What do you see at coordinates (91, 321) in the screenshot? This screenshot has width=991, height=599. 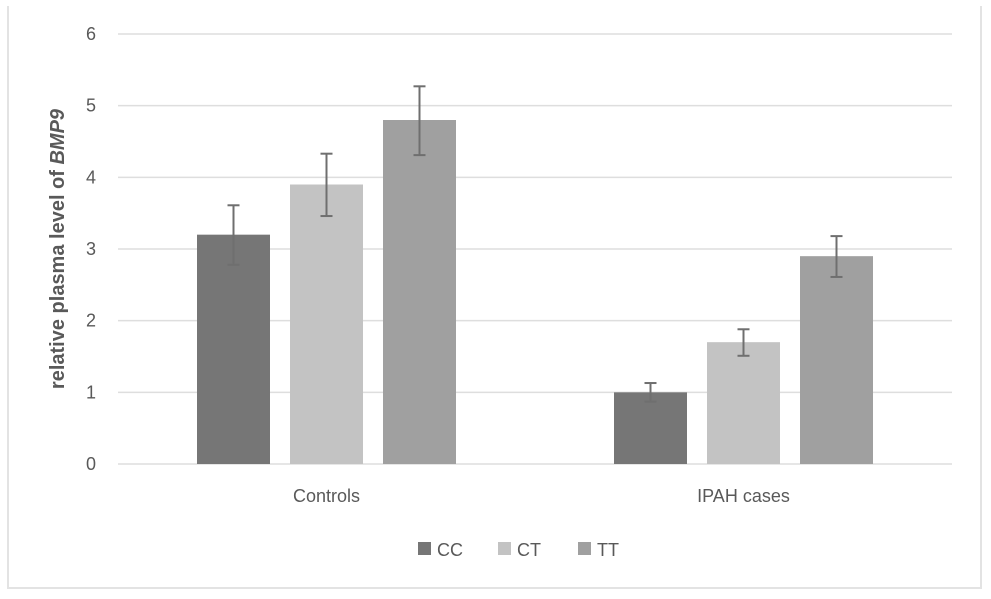 I see `y-tick-label: 2` at bounding box center [91, 321].